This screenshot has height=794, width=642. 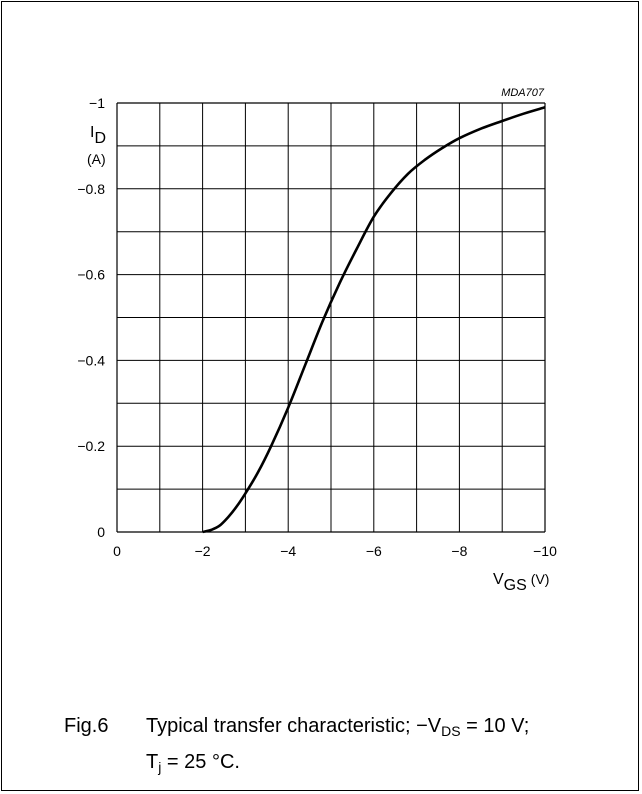 What do you see at coordinates (91, 275) in the screenshot?
I see `y-tick-label: −0.6` at bounding box center [91, 275].